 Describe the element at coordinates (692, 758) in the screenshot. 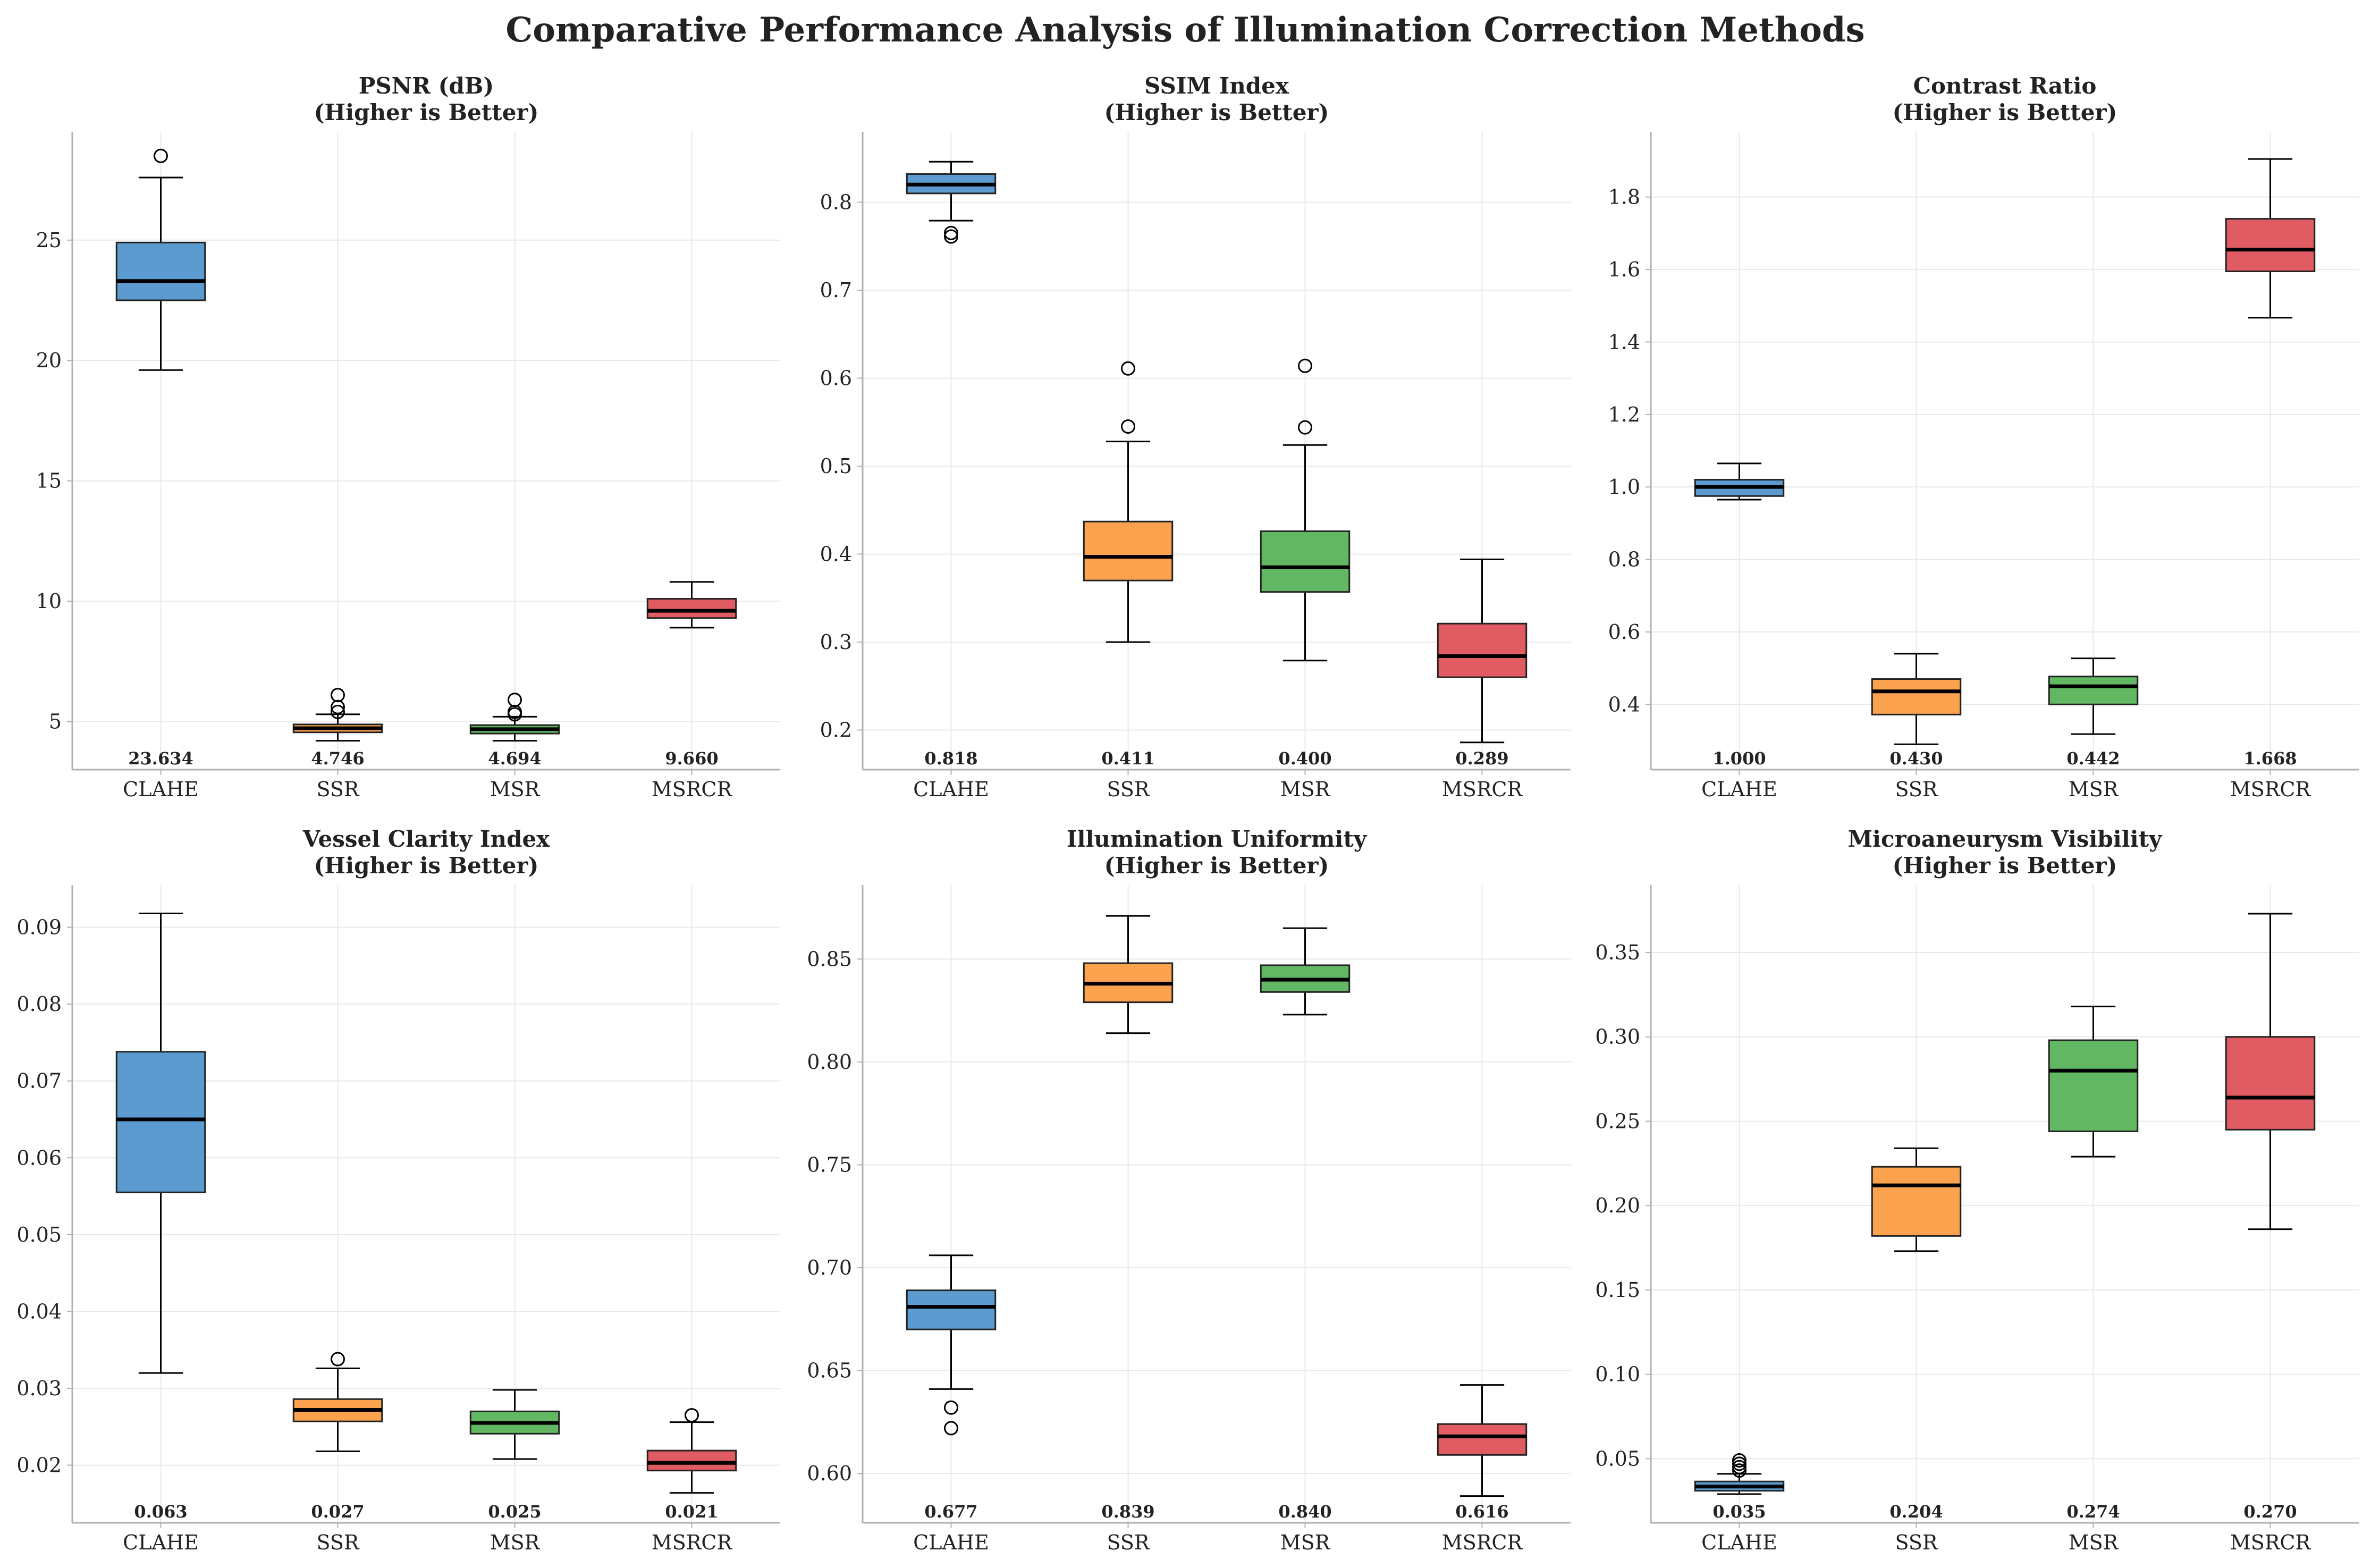

I see `value-label: 9.660` at that location.